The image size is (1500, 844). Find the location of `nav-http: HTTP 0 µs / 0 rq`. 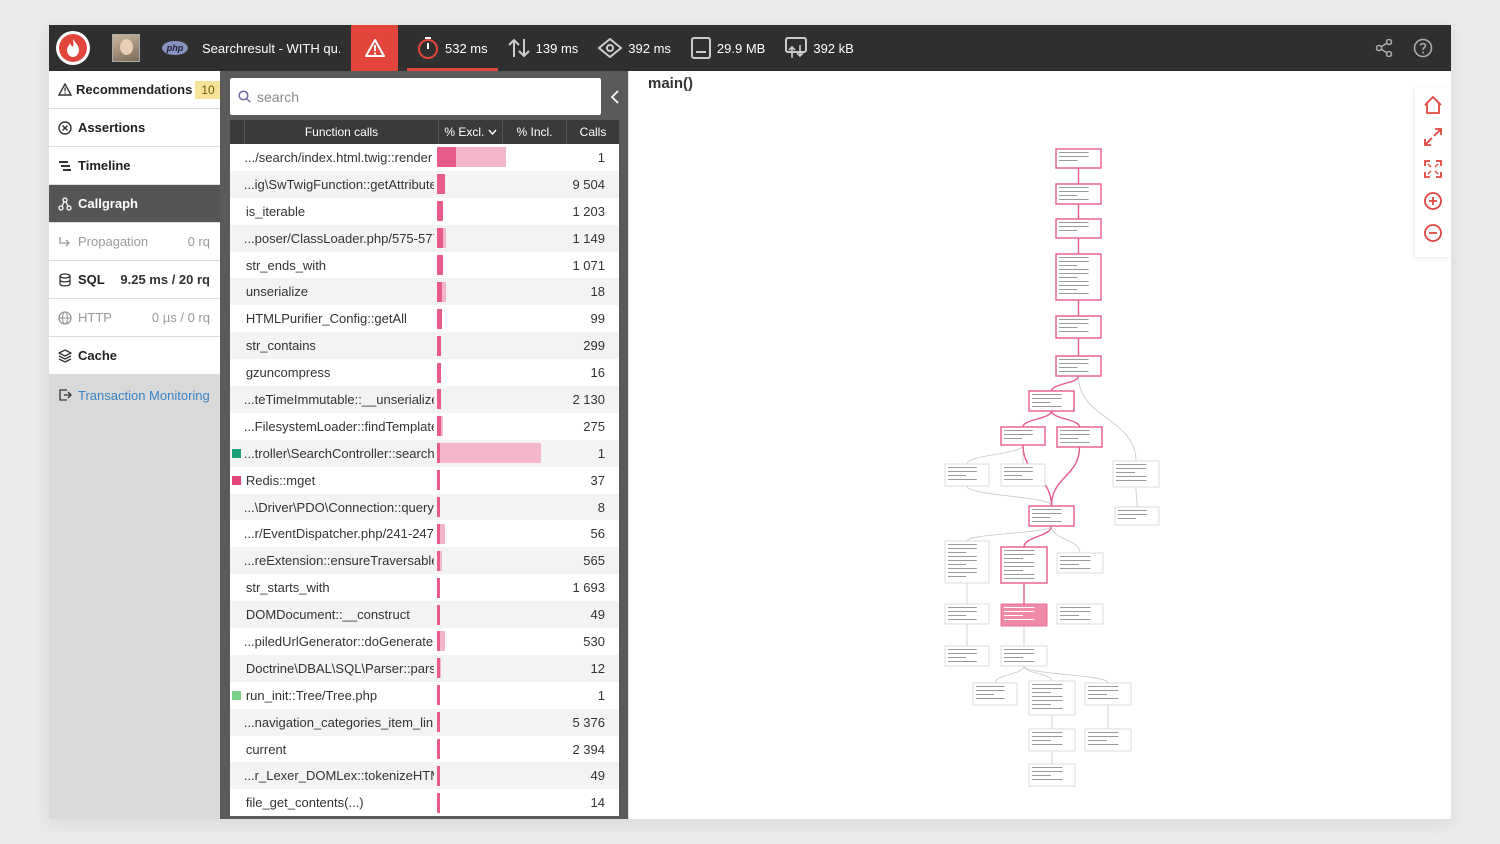

nav-http: HTTP 0 µs / 0 rq is located at coordinates (134, 318).